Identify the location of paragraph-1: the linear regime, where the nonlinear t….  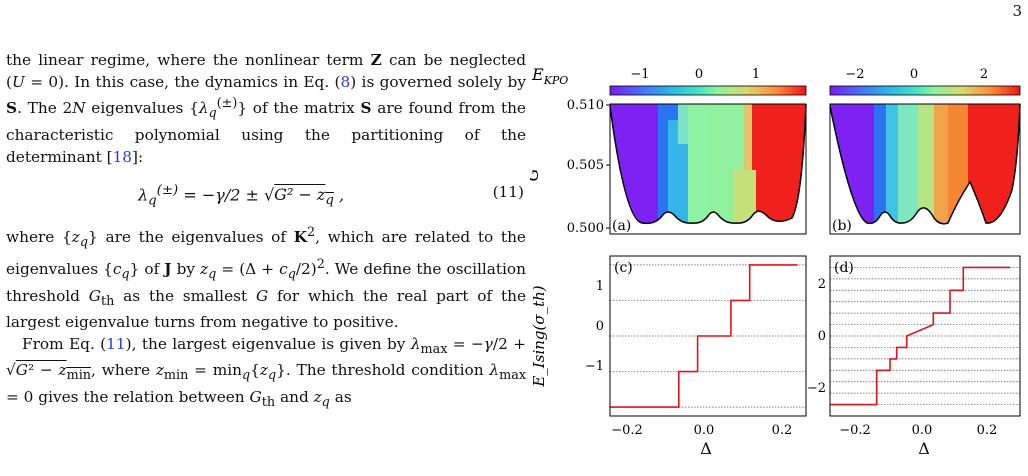
(266, 108).